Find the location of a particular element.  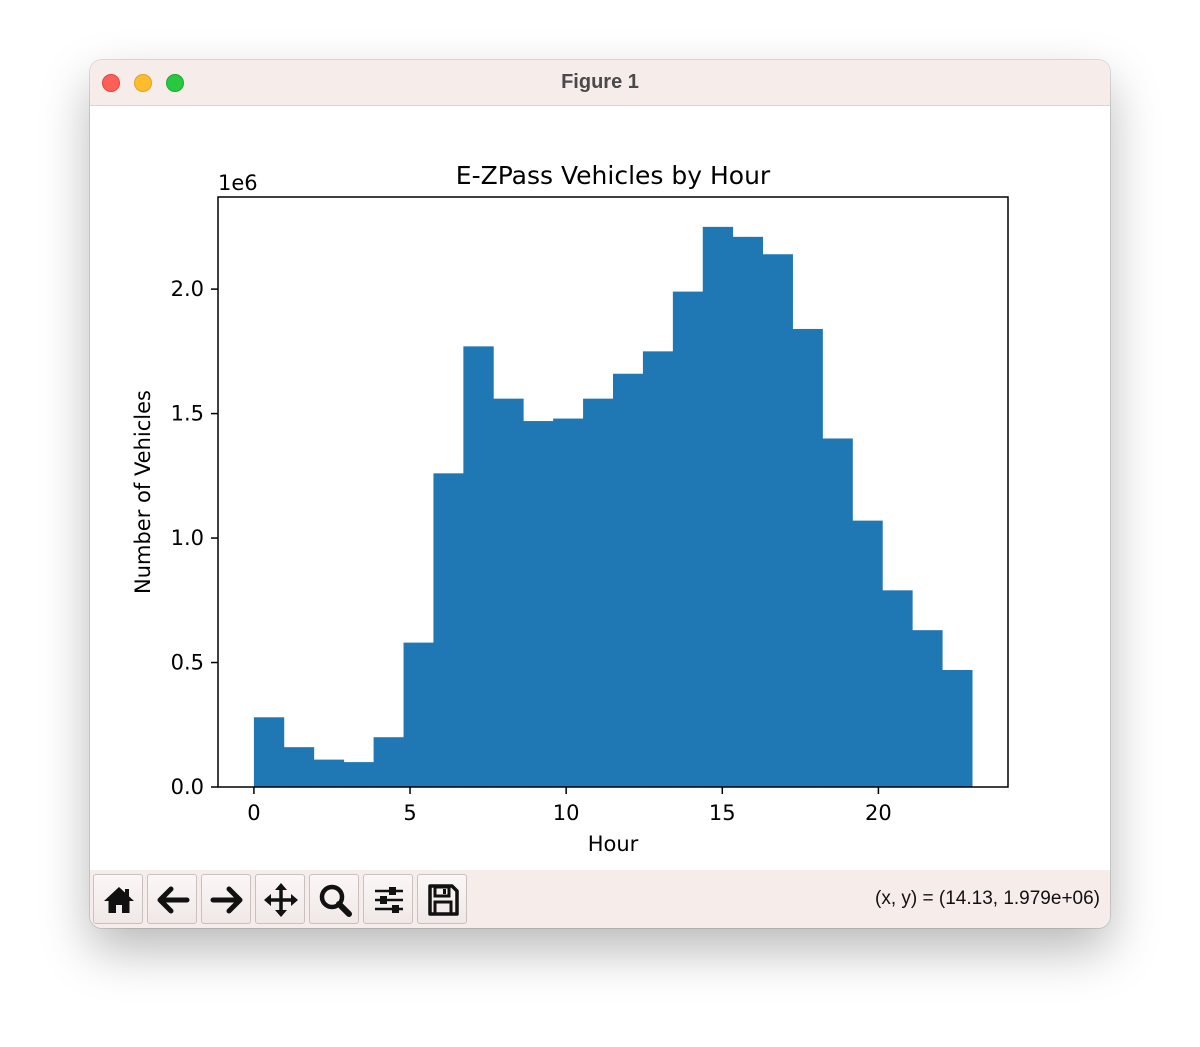

search-icon is located at coordinates (335, 900).